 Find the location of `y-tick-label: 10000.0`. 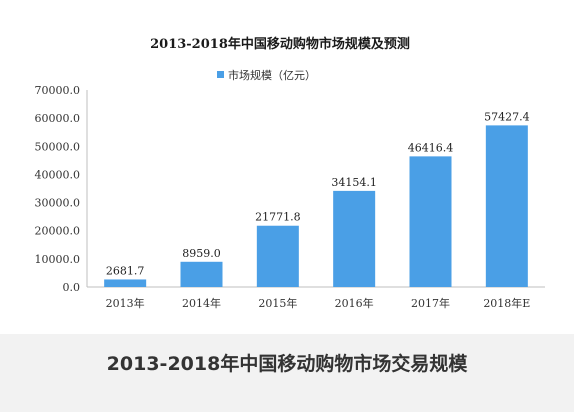

y-tick-label: 10000.0 is located at coordinates (58, 259).